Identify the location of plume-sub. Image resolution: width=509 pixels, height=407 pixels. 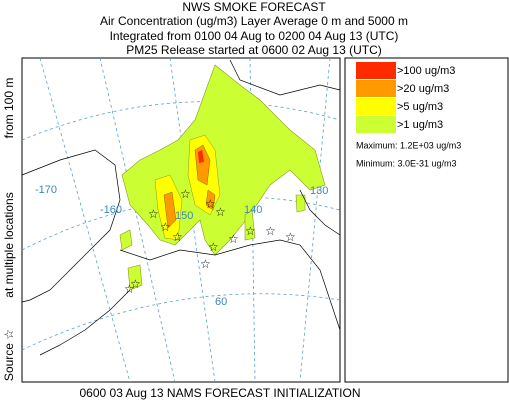
(212, 242).